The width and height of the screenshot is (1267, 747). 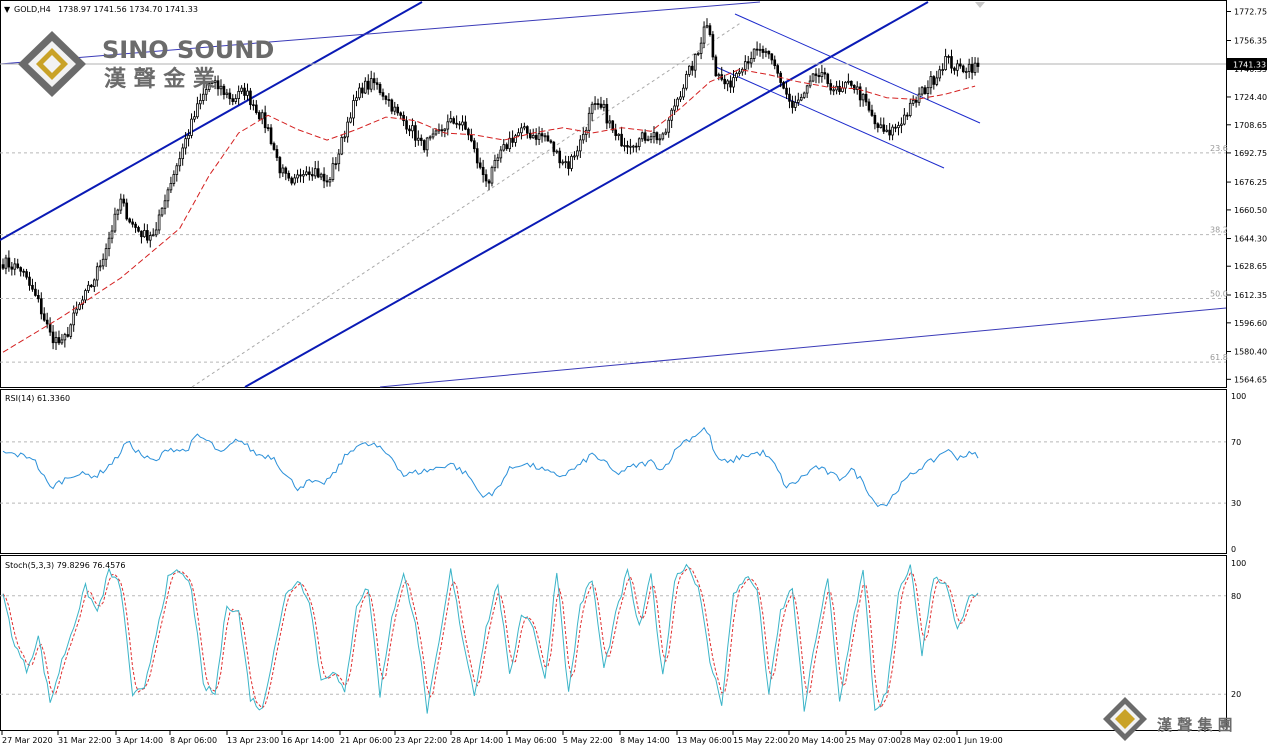 I want to click on time-tick-label: 15 May 22:00, so click(x=760, y=740).